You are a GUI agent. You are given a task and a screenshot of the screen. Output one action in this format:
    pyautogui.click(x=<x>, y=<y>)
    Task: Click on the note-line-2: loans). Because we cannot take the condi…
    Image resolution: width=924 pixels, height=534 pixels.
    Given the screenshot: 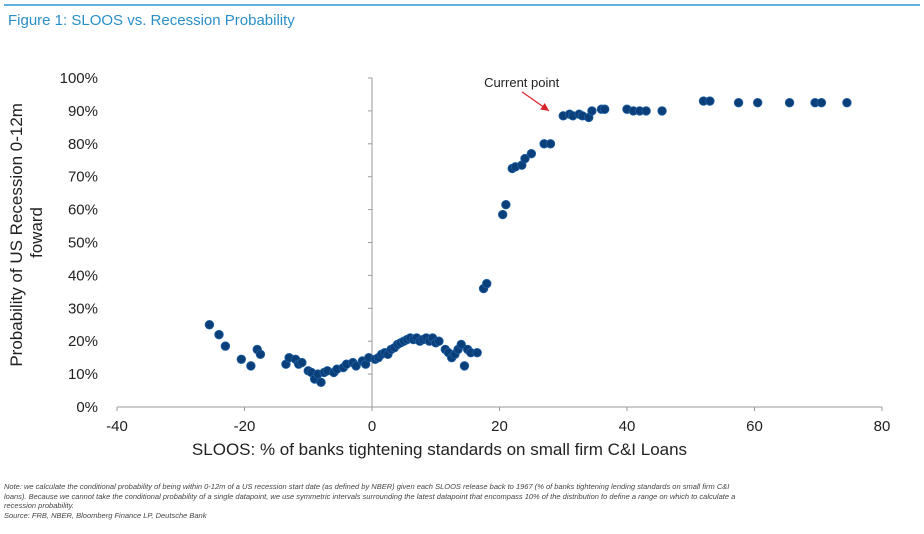 What is the action you would take?
    pyautogui.click(x=370, y=496)
    